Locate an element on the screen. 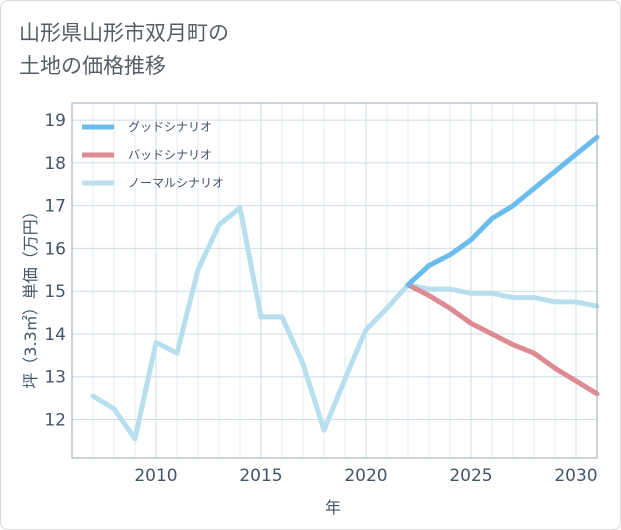 The image size is (621, 530). y-tick-label: 18 is located at coordinates (55, 164).